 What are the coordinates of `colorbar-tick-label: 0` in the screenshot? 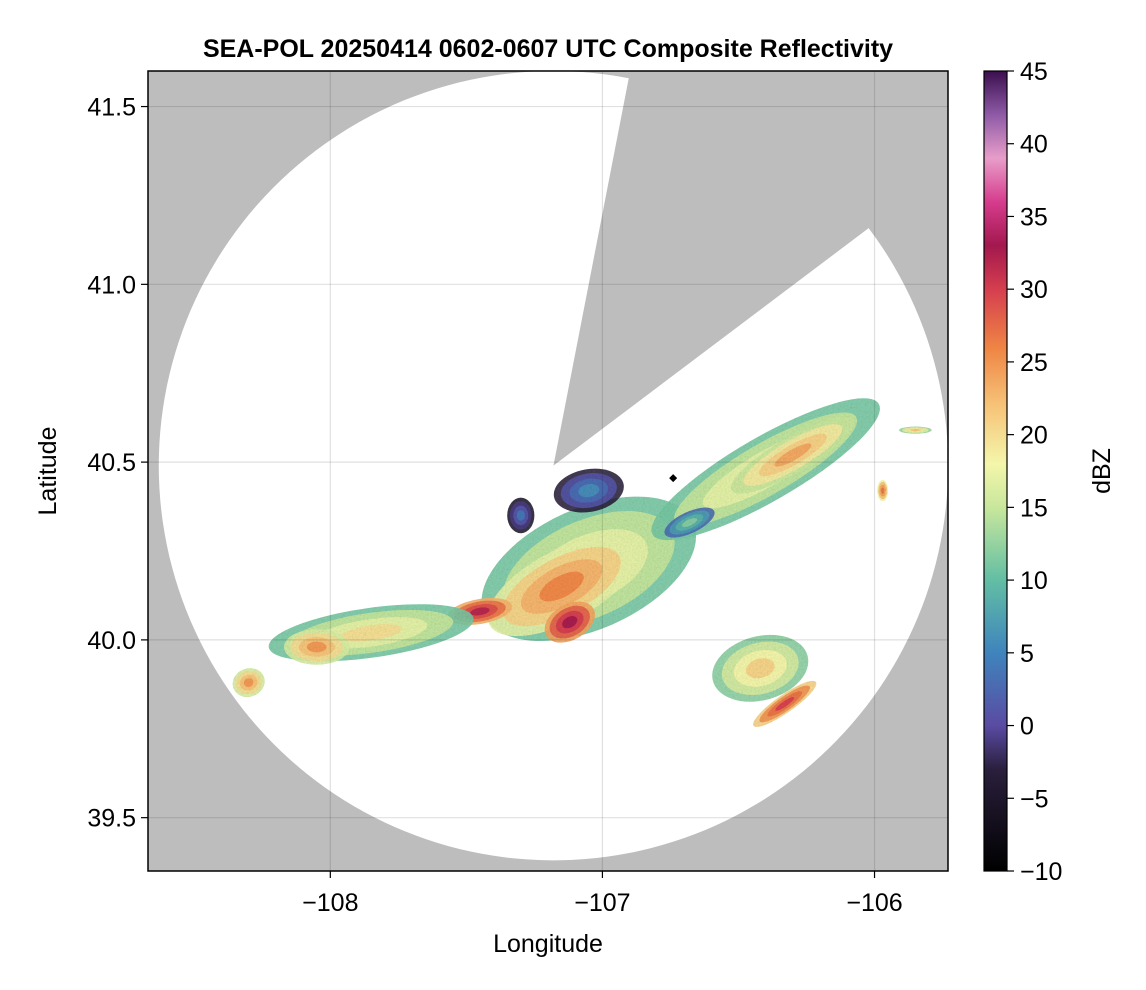 It's located at (1027, 727).